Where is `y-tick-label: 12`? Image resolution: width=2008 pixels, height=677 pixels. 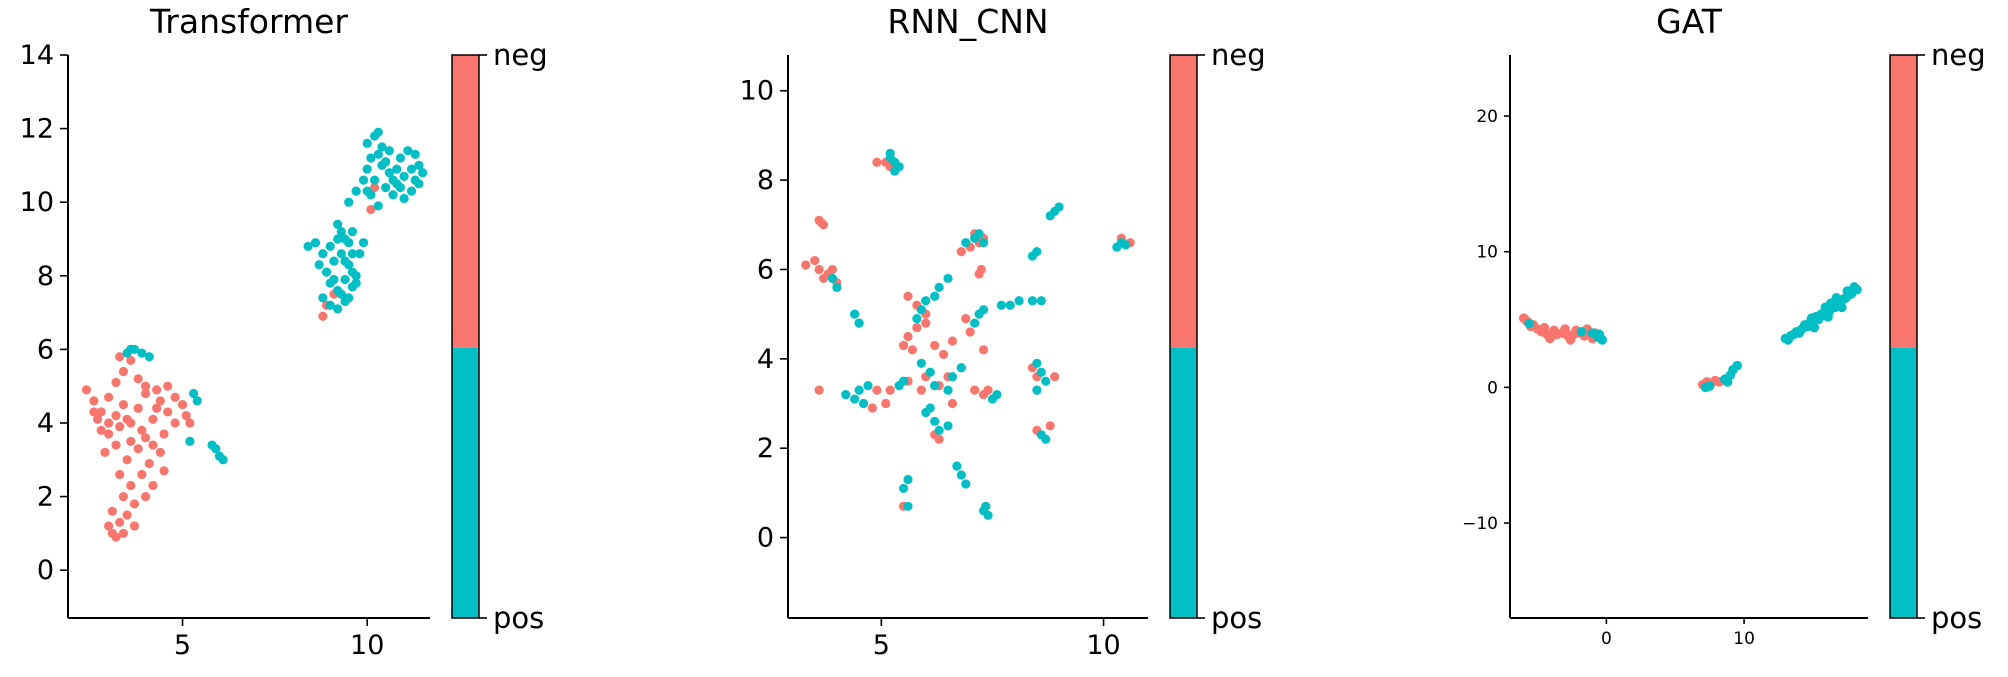 y-tick-label: 12 is located at coordinates (37, 129).